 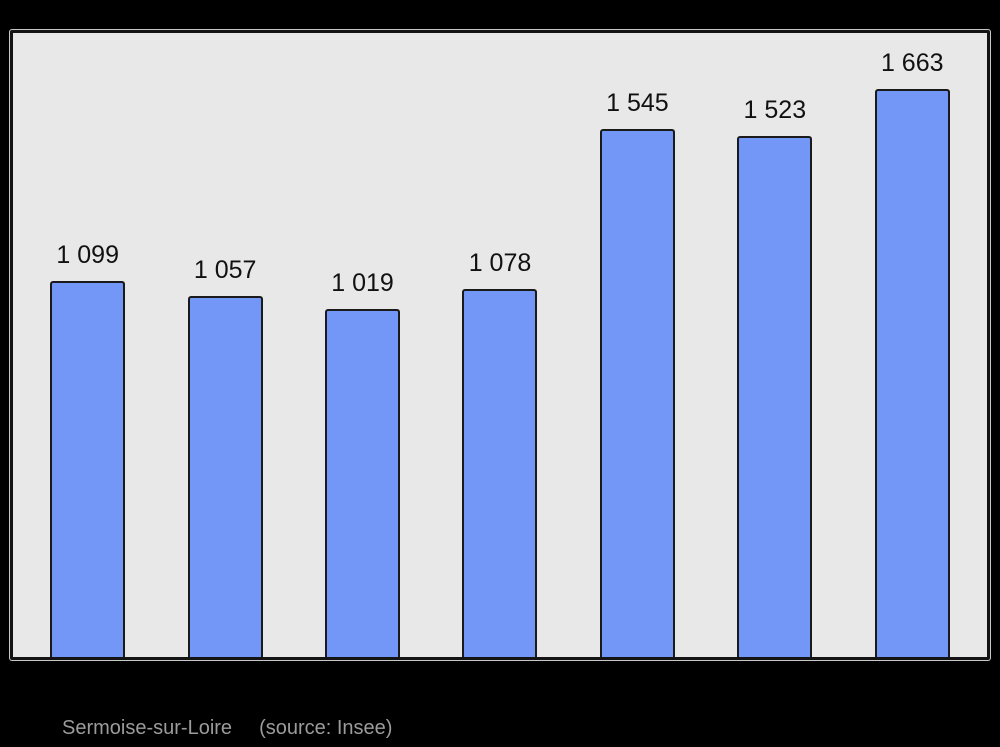 What do you see at coordinates (637, 102) in the screenshot?
I see `bar-value-label: 1 545` at bounding box center [637, 102].